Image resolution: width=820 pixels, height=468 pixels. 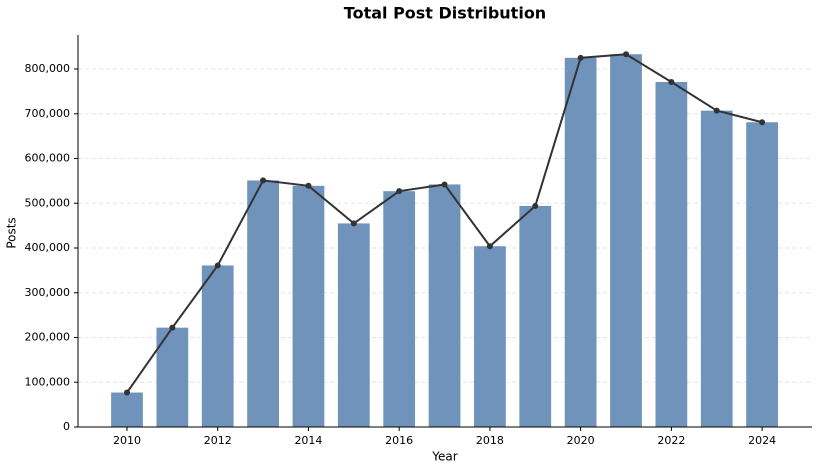 I want to click on x-tick-label: 2022, so click(x=671, y=440).